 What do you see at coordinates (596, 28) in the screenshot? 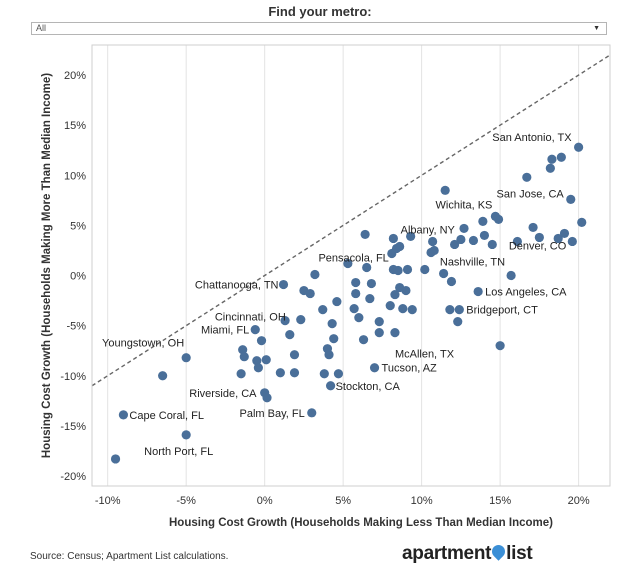
I see `chevron-down-icon: ▼` at bounding box center [596, 28].